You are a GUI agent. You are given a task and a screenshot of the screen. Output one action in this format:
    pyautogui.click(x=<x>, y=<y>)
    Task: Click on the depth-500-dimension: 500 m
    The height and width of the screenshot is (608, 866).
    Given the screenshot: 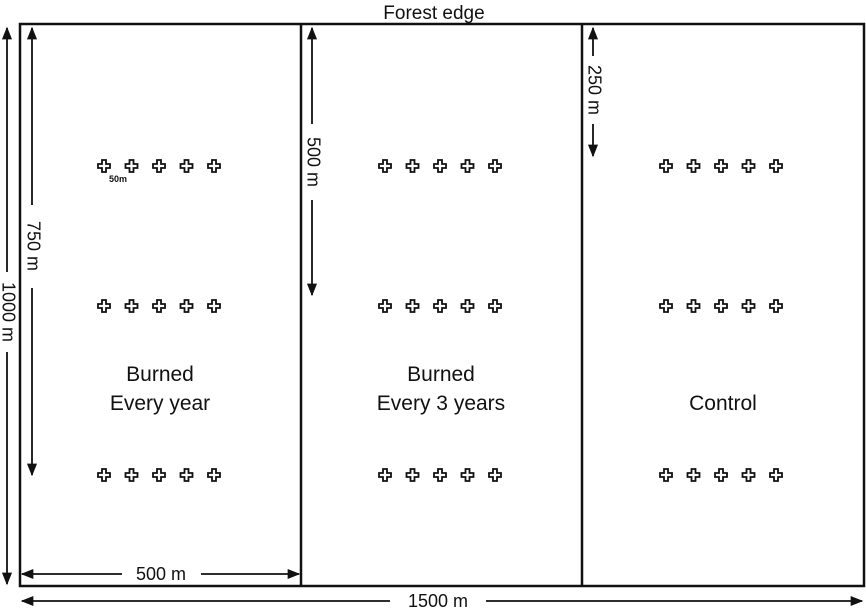 What is the action you would take?
    pyautogui.click(x=313, y=161)
    